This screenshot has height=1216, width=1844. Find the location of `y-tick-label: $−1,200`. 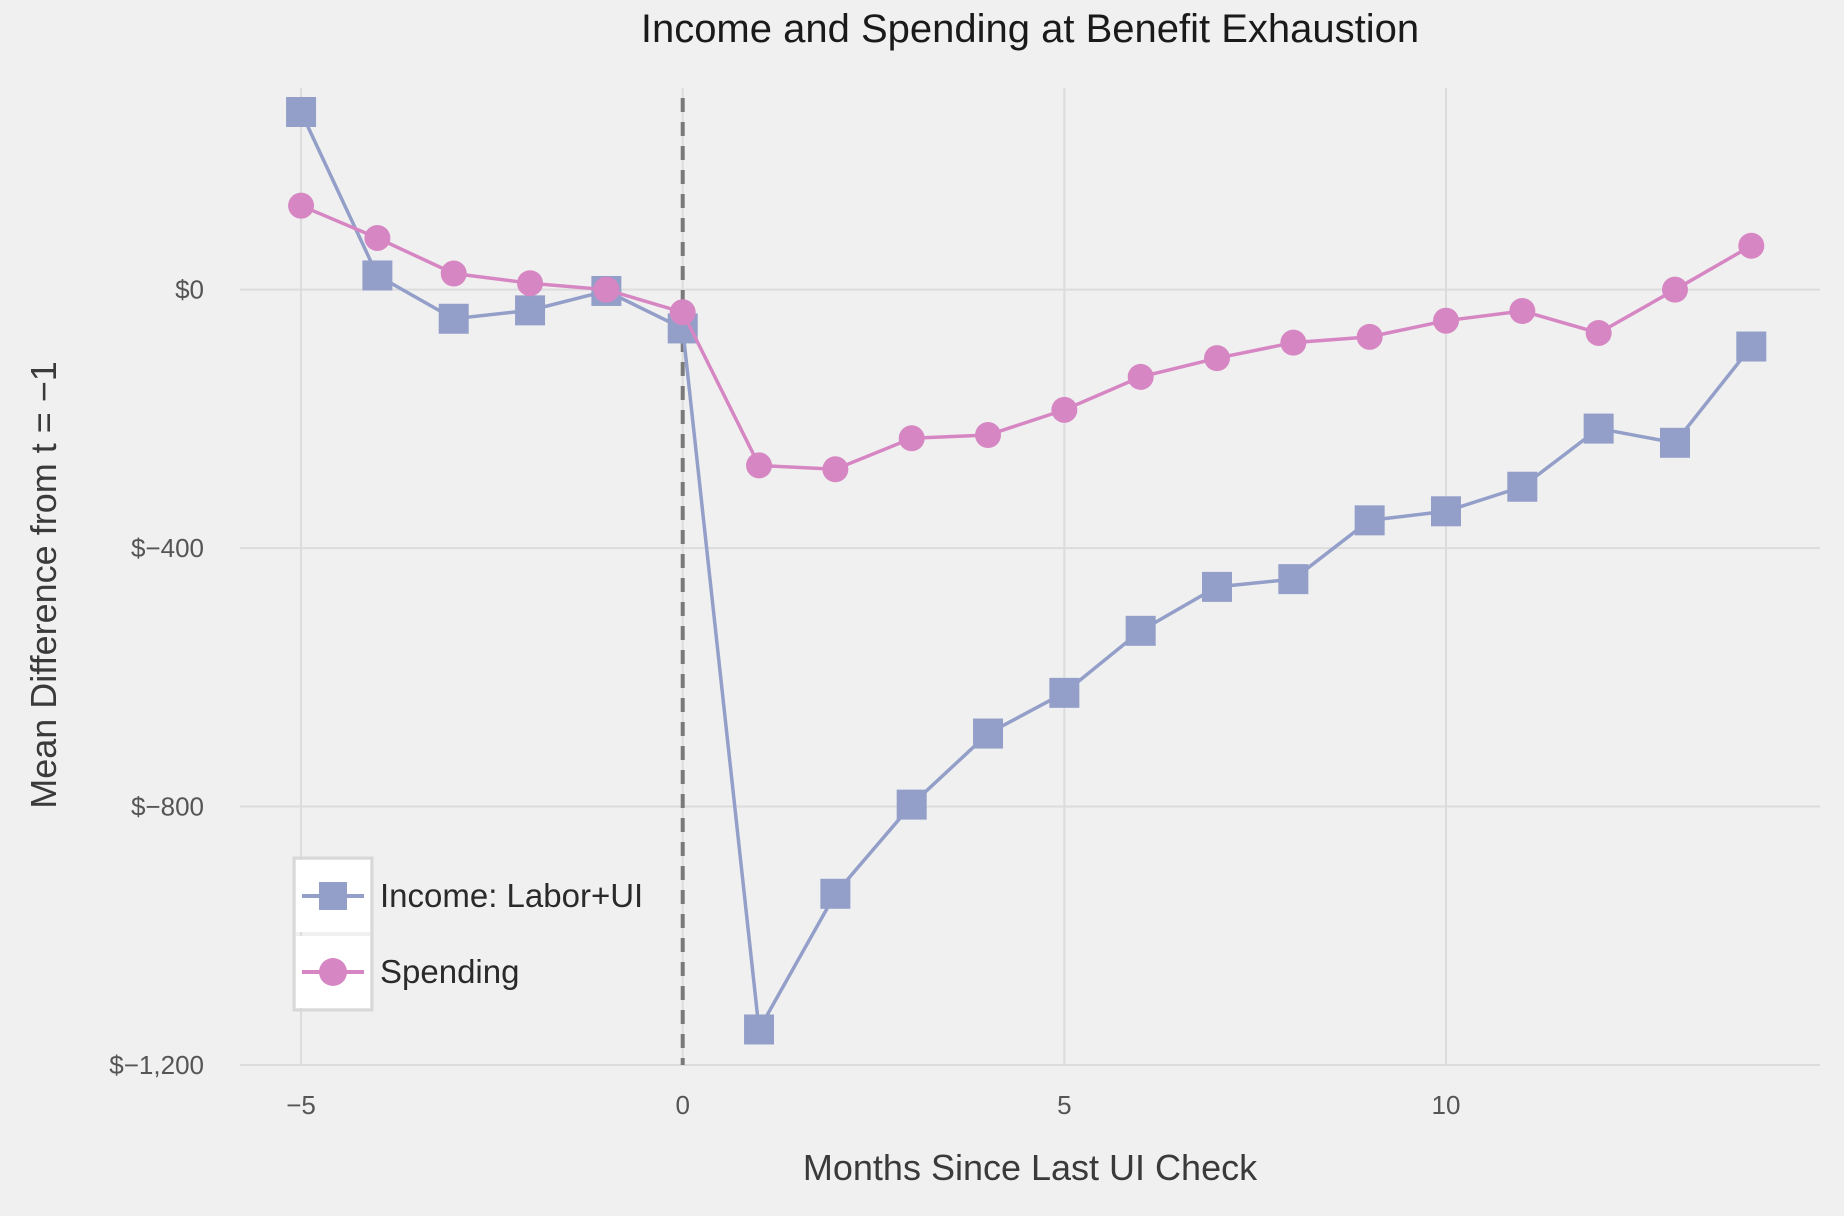

y-tick-label: $−1,200 is located at coordinates (156, 1065).